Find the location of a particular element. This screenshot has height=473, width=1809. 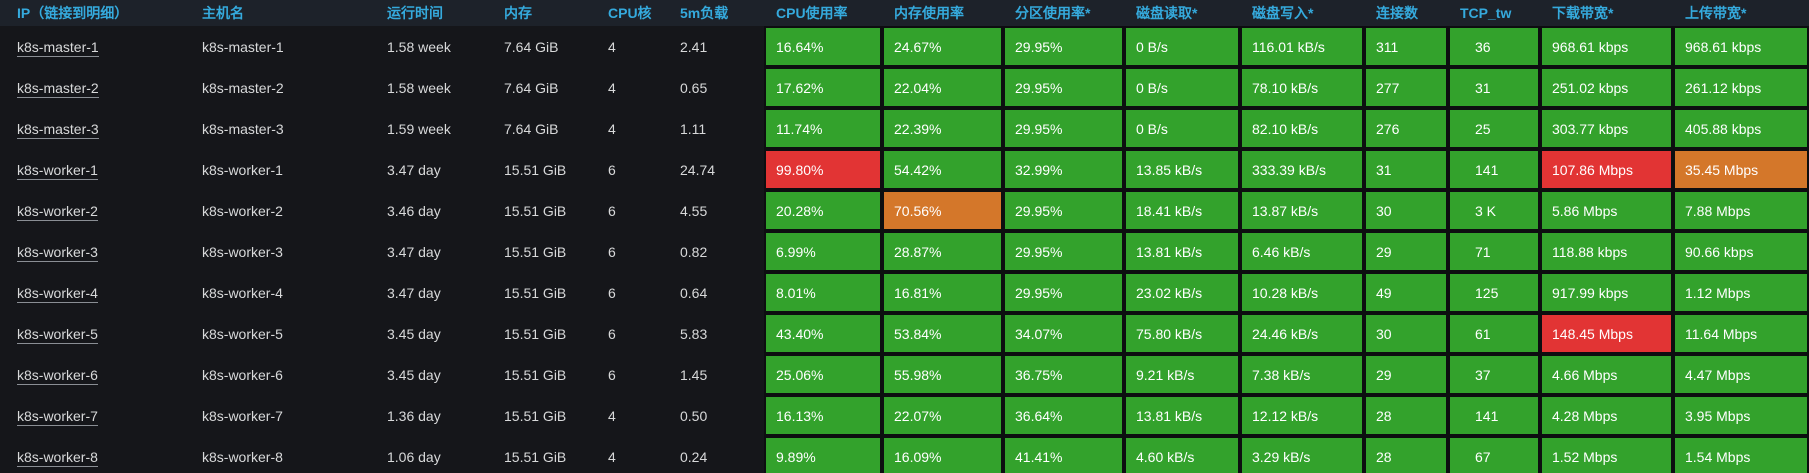

cell-load_5m: 0.65 is located at coordinates (694, 87).